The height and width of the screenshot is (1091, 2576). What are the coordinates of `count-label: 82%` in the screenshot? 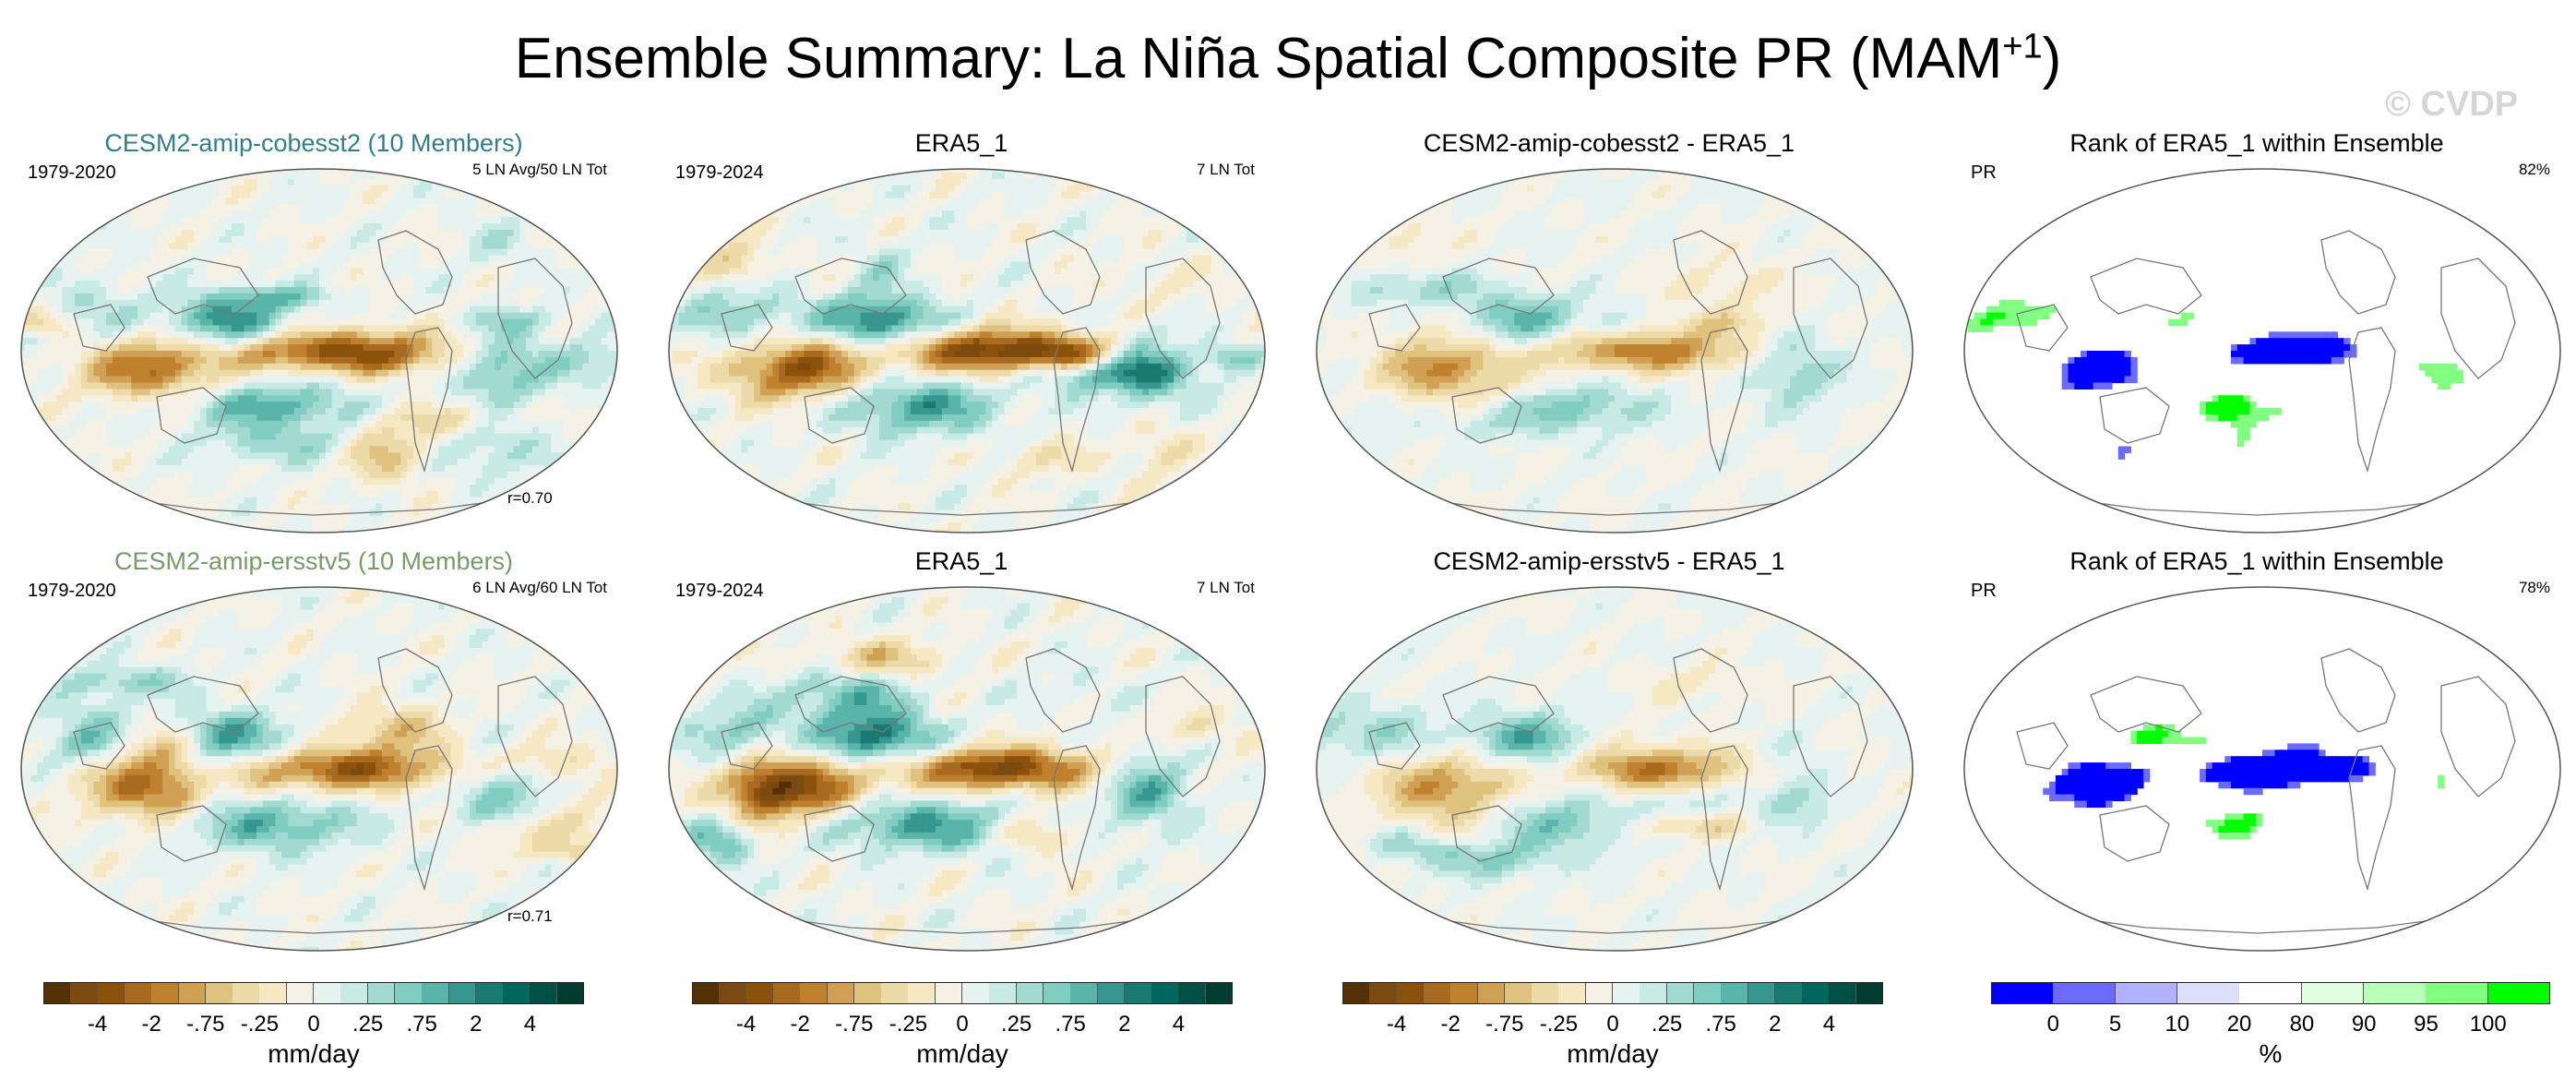 It's located at (2534, 170).